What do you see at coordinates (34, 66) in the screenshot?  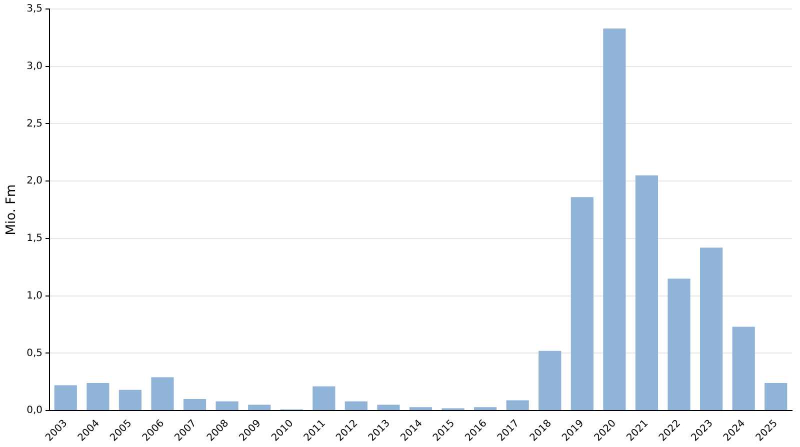 I see `y-tick-label: 3,0` at bounding box center [34, 66].